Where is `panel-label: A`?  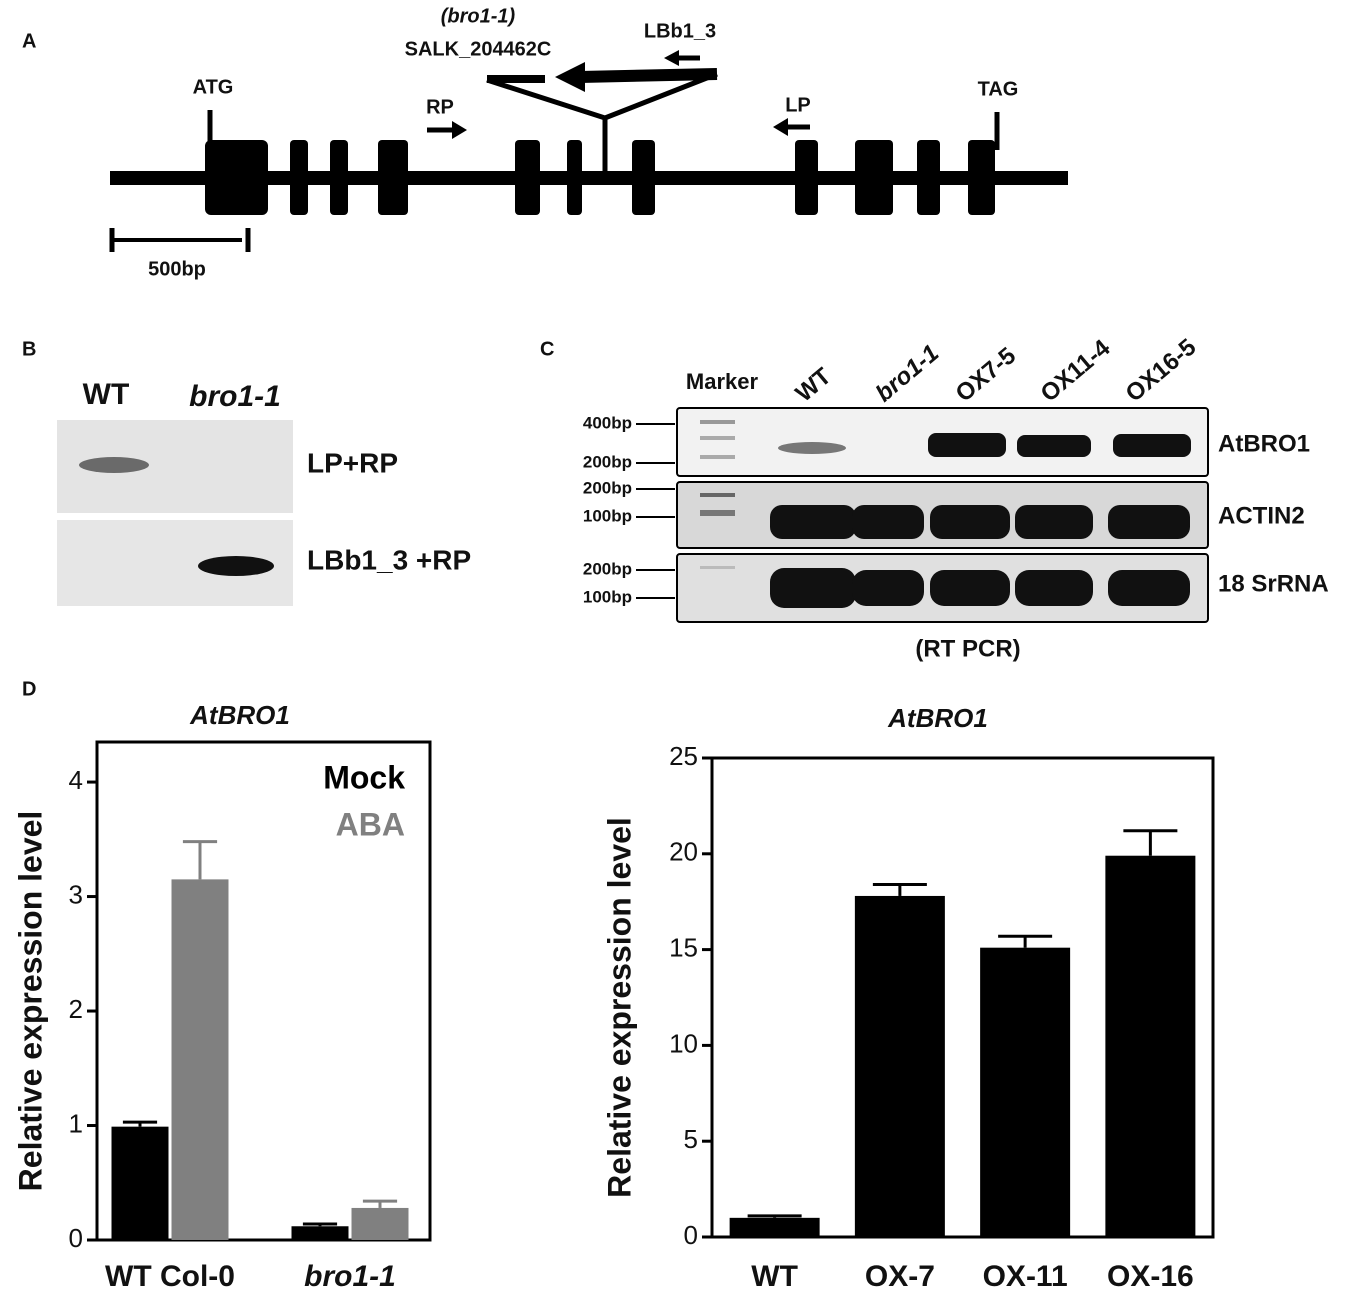 panel-label: A is located at coordinates (29, 41).